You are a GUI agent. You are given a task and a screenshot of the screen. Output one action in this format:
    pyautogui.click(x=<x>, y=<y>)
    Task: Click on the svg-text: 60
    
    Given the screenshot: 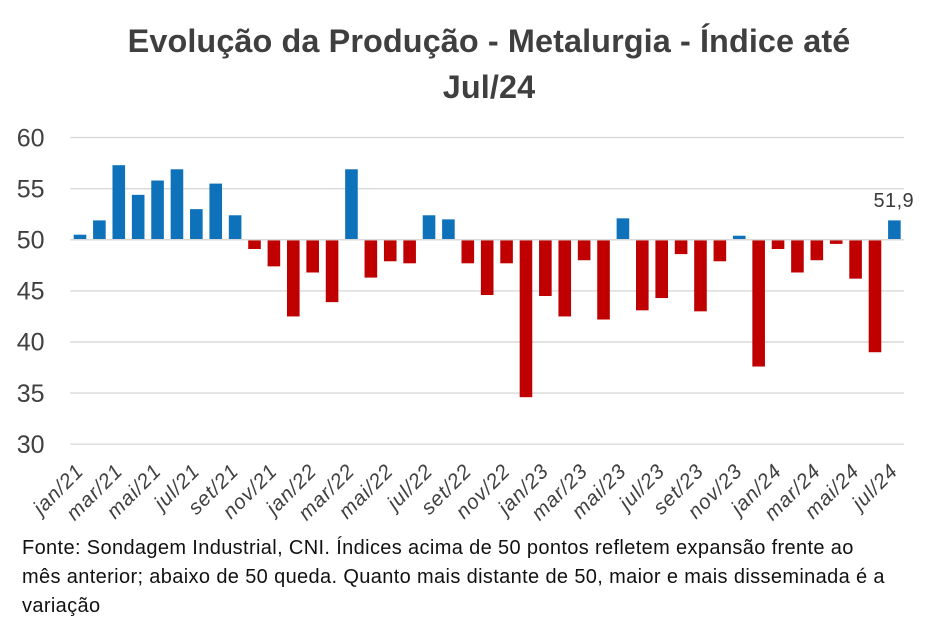 What is the action you would take?
    pyautogui.click(x=31, y=138)
    